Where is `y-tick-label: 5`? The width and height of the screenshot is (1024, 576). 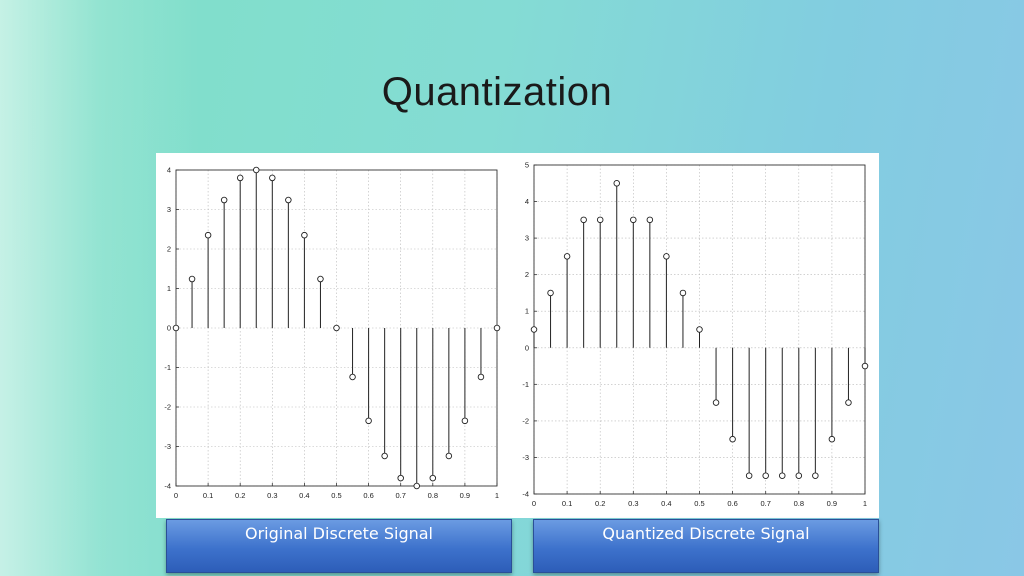 y-tick-label: 5 is located at coordinates (527, 165).